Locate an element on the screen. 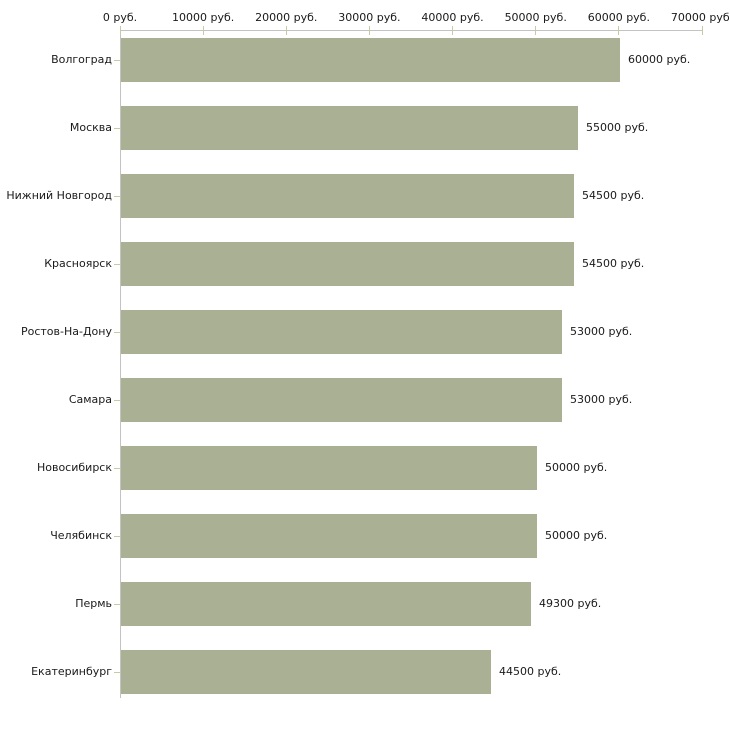 This screenshot has width=730, height=730. city-label: Челябинск is located at coordinates (81, 535).